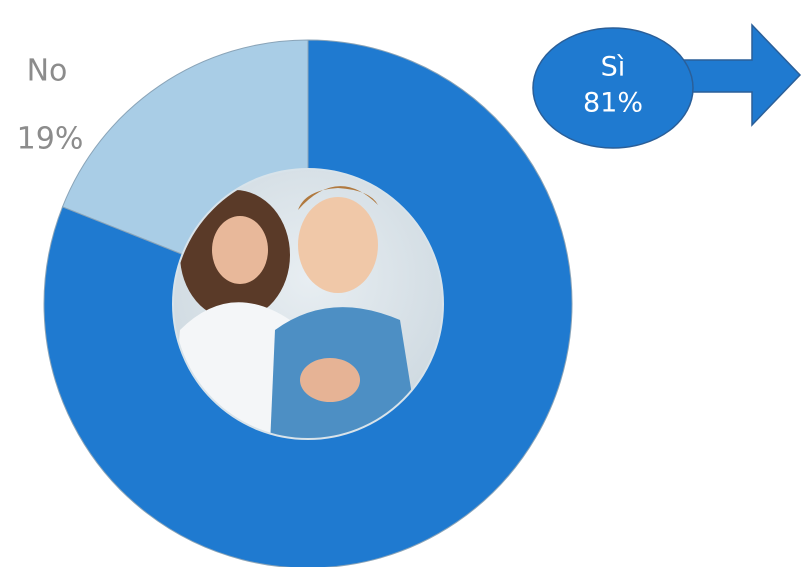  I want to click on callout-bubble, so click(613, 88).